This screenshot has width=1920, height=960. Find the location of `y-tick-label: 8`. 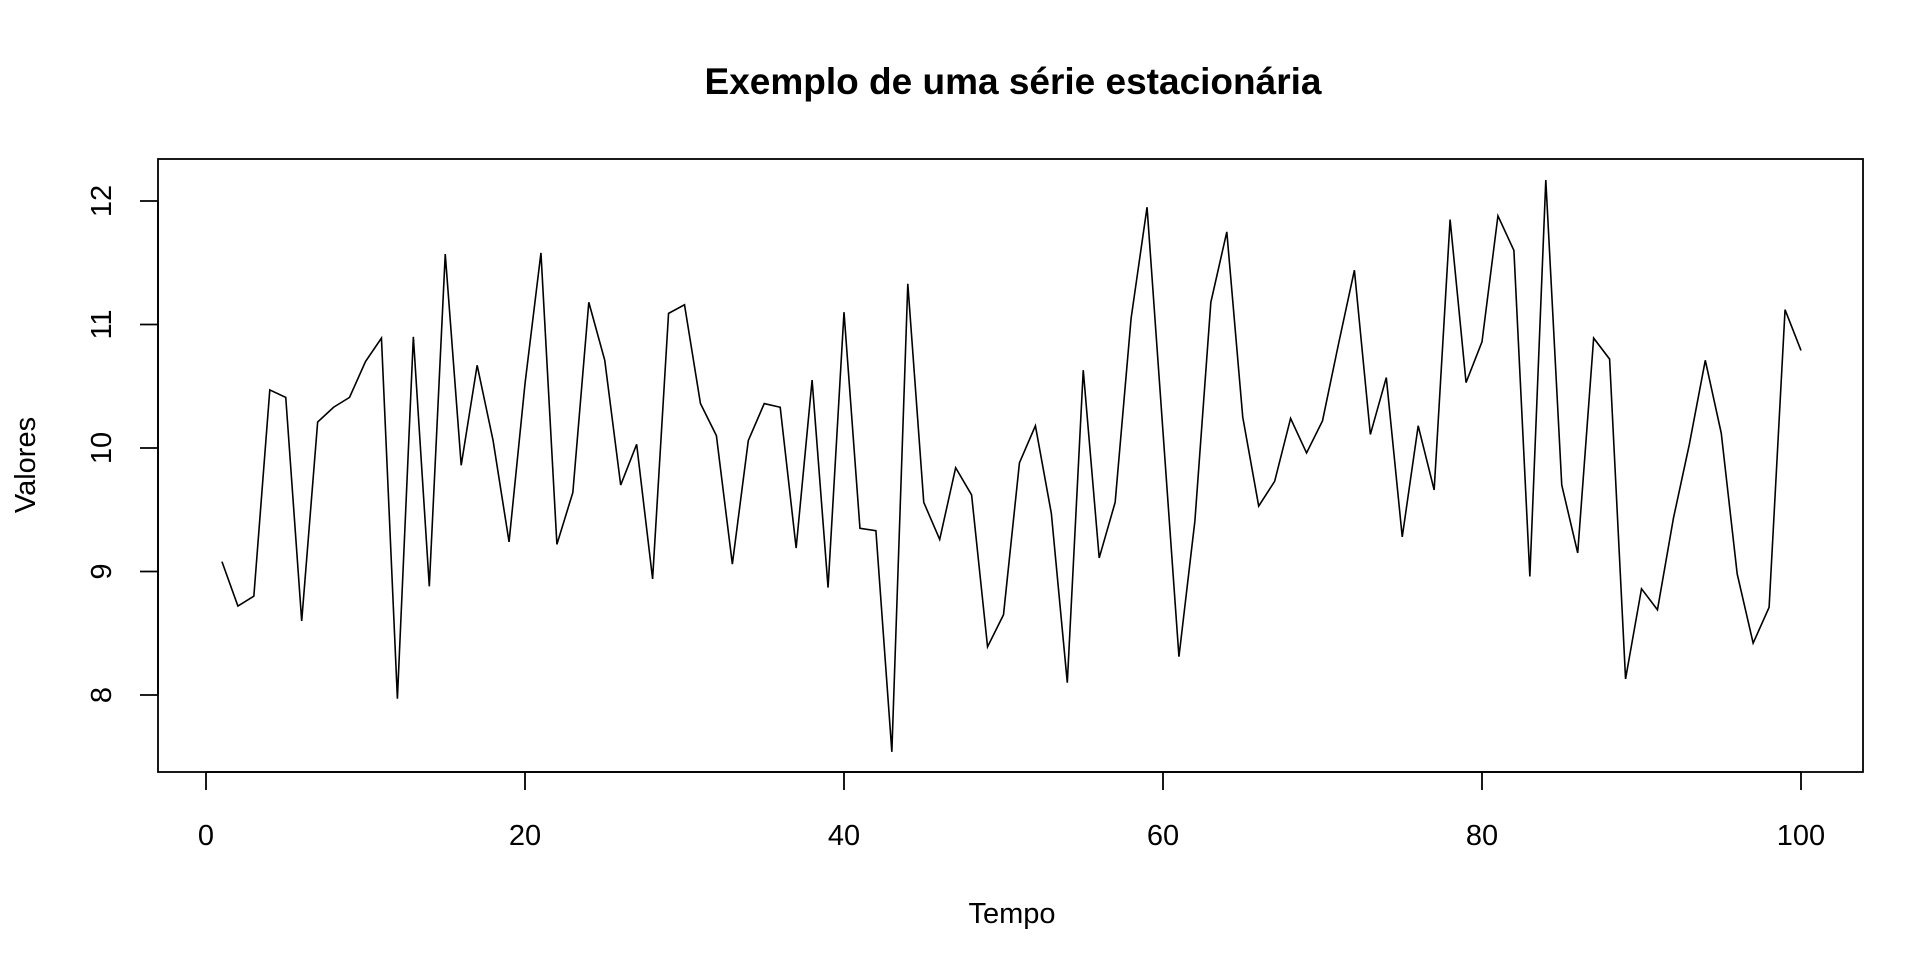

y-tick-label: 8 is located at coordinates (102, 695).